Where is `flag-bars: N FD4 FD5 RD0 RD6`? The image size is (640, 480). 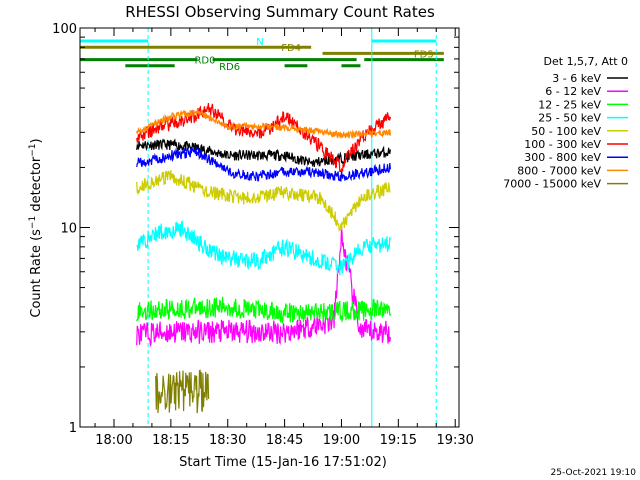
flag-bars: N FD4 FD5 RD0 RD6 is located at coordinates (262, 55).